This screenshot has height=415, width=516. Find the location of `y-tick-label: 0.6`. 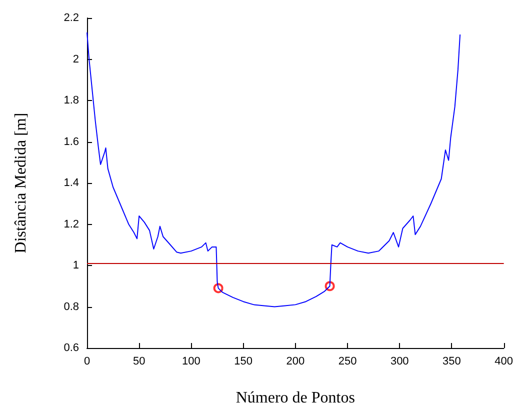

y-tick-label: 0.6 is located at coordinates (71, 348).